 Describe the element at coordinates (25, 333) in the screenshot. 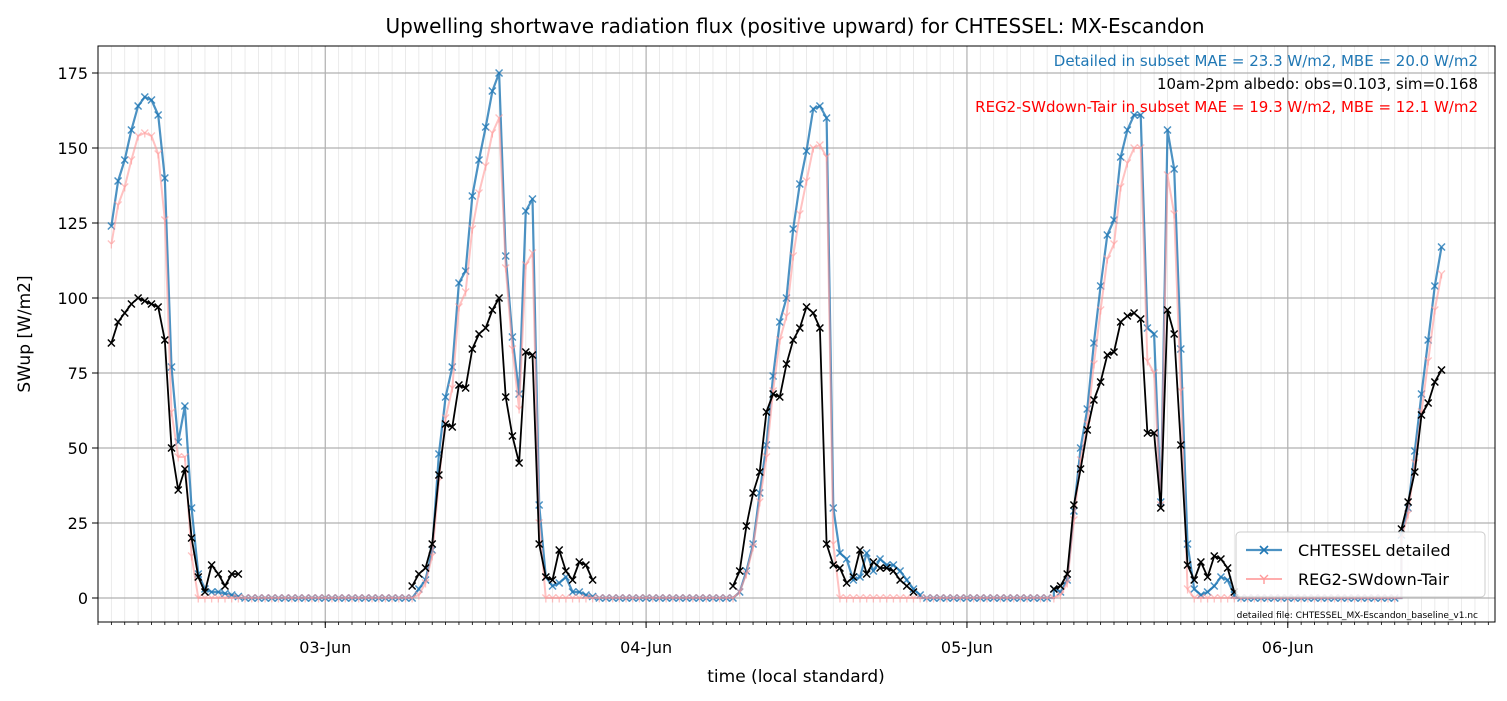

I see `y-axis-label: SWup [W/m2]` at that location.